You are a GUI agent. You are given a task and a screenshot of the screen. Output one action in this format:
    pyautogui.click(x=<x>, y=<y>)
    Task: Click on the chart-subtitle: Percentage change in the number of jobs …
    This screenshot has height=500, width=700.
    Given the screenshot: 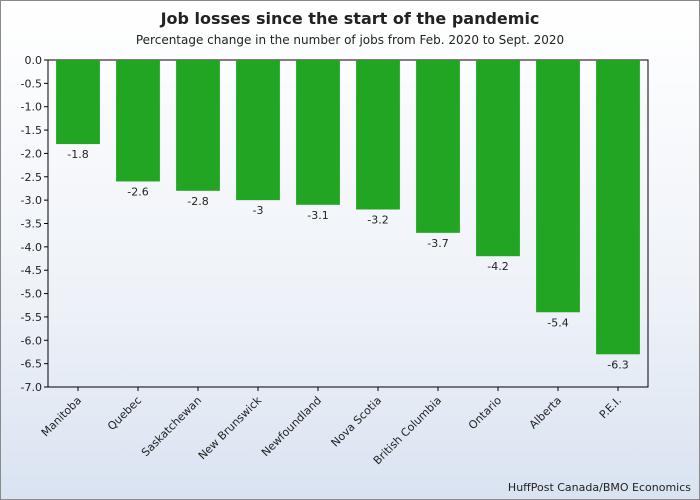 What is the action you would take?
    pyautogui.click(x=350, y=40)
    